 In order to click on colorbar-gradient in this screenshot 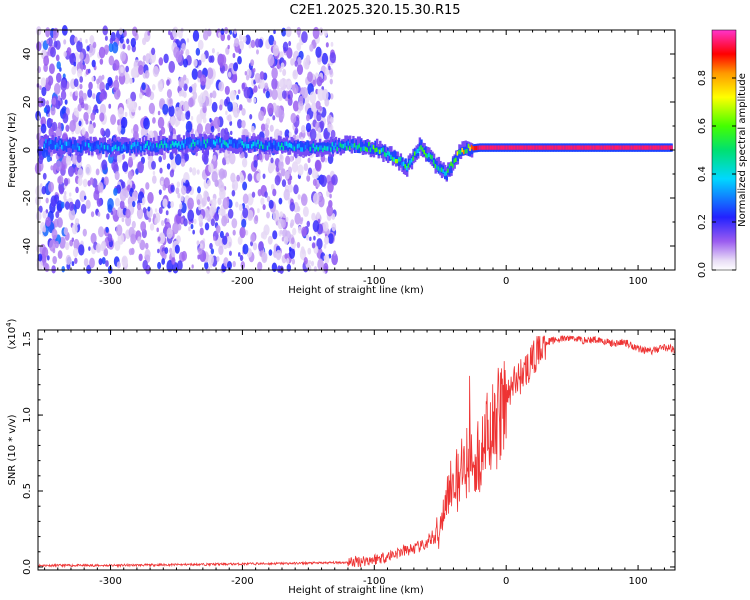, I will do `click(724, 150)`.